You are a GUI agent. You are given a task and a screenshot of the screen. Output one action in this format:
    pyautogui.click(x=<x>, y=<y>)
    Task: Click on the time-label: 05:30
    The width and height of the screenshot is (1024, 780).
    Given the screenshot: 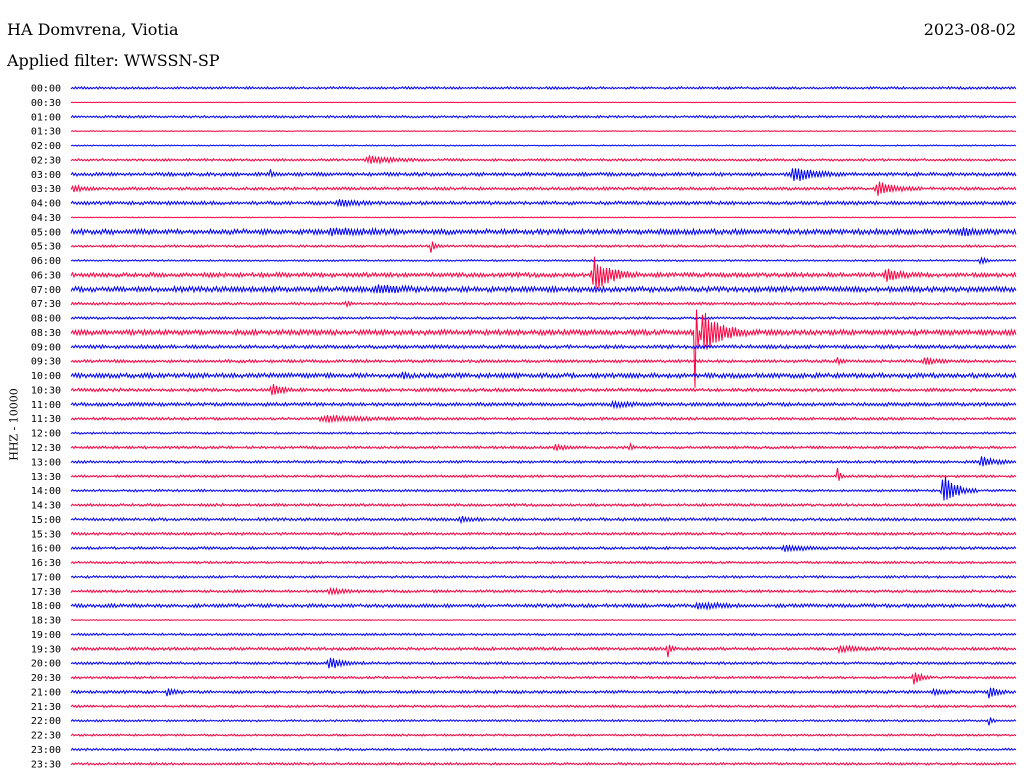 What is the action you would take?
    pyautogui.click(x=46, y=247)
    